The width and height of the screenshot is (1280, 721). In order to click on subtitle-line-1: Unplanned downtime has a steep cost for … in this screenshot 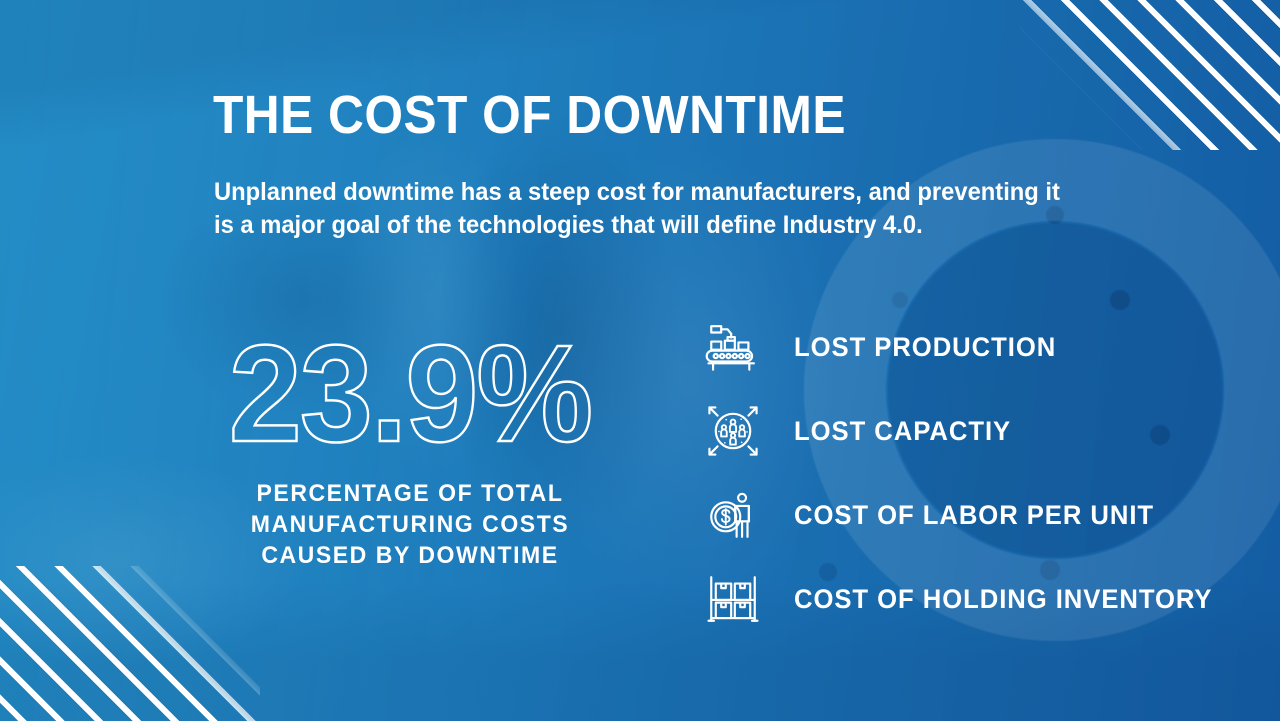, I will do `click(637, 192)`.